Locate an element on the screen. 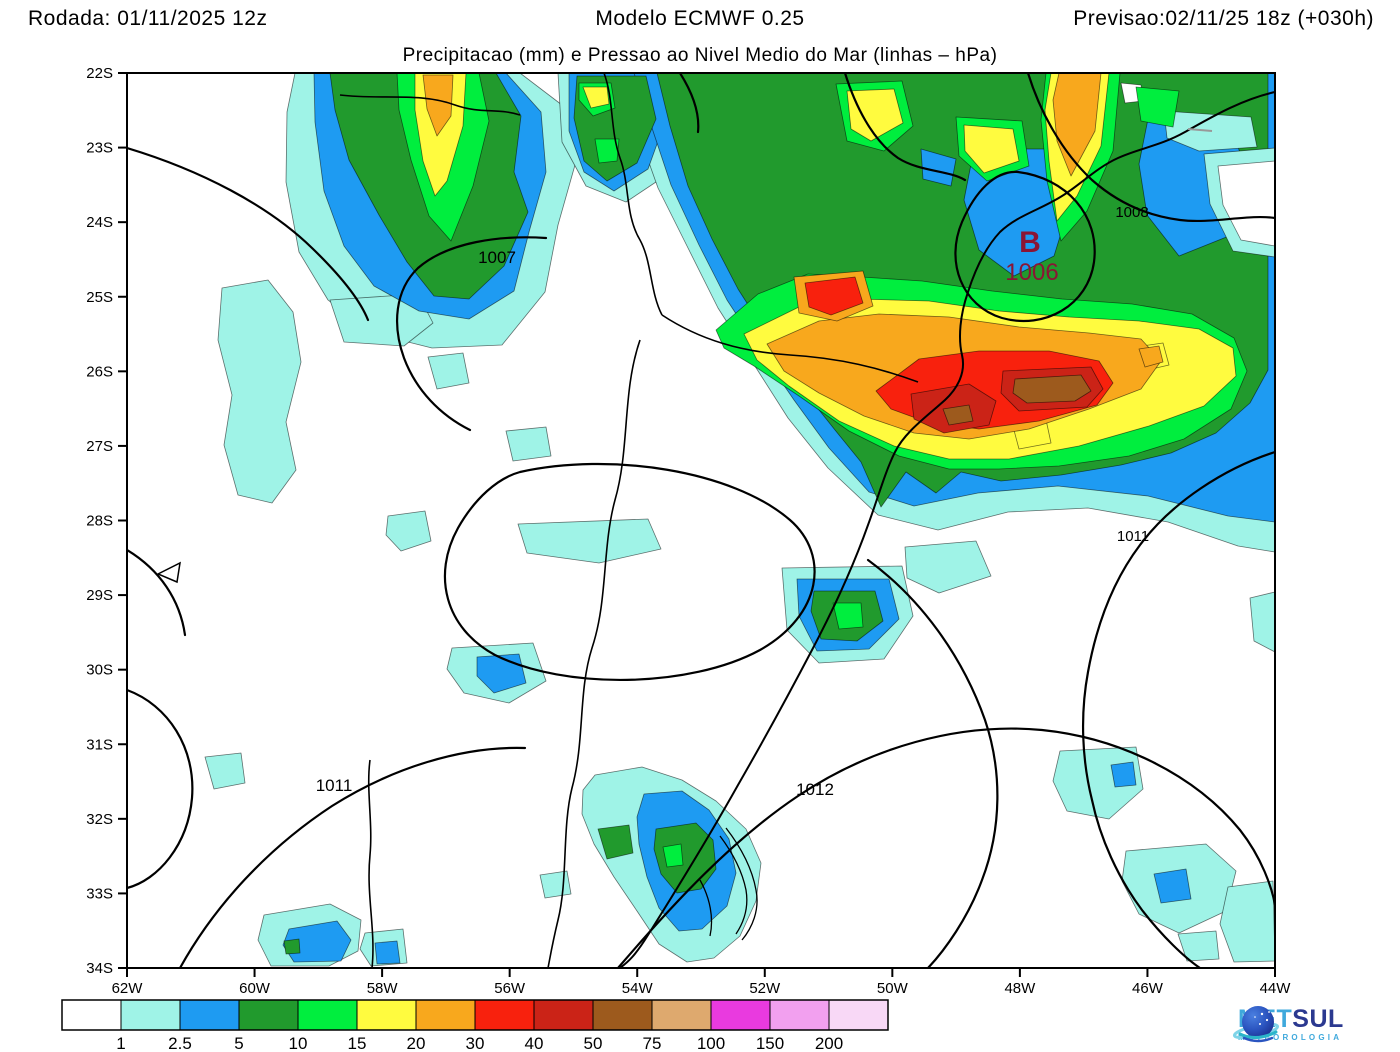 This screenshot has height=1052, width=1400. pressure-label: 1006 is located at coordinates (1031, 272).